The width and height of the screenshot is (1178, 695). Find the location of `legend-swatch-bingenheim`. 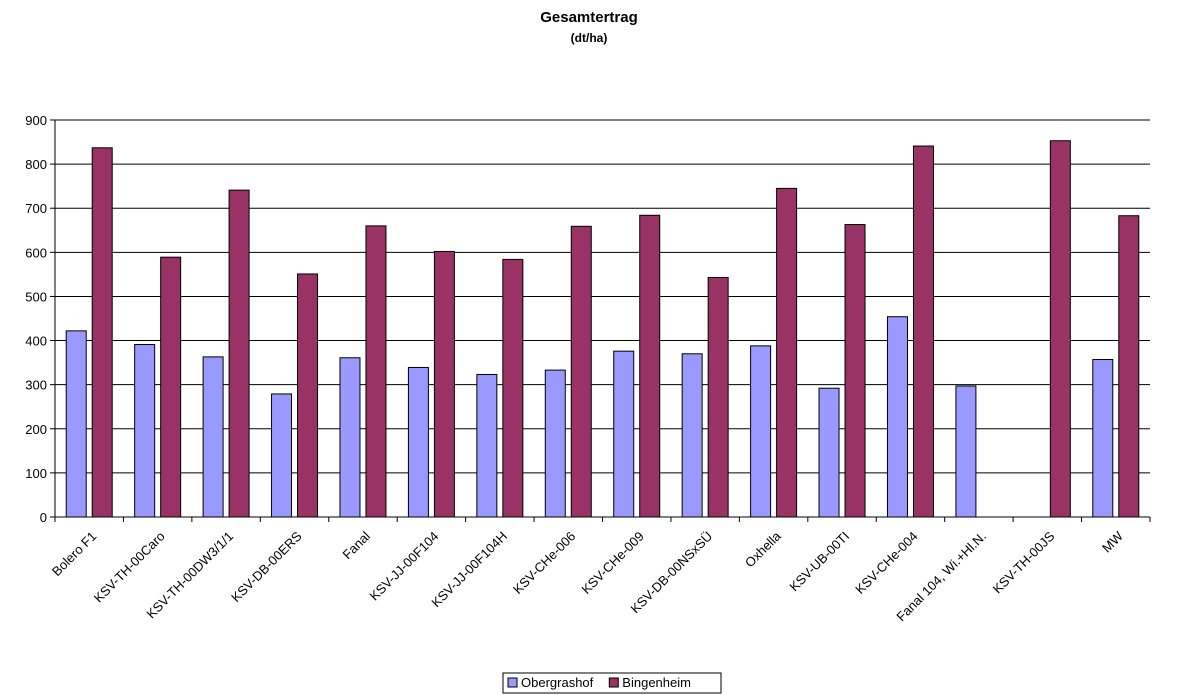

legend-swatch-bingenheim is located at coordinates (613, 682).